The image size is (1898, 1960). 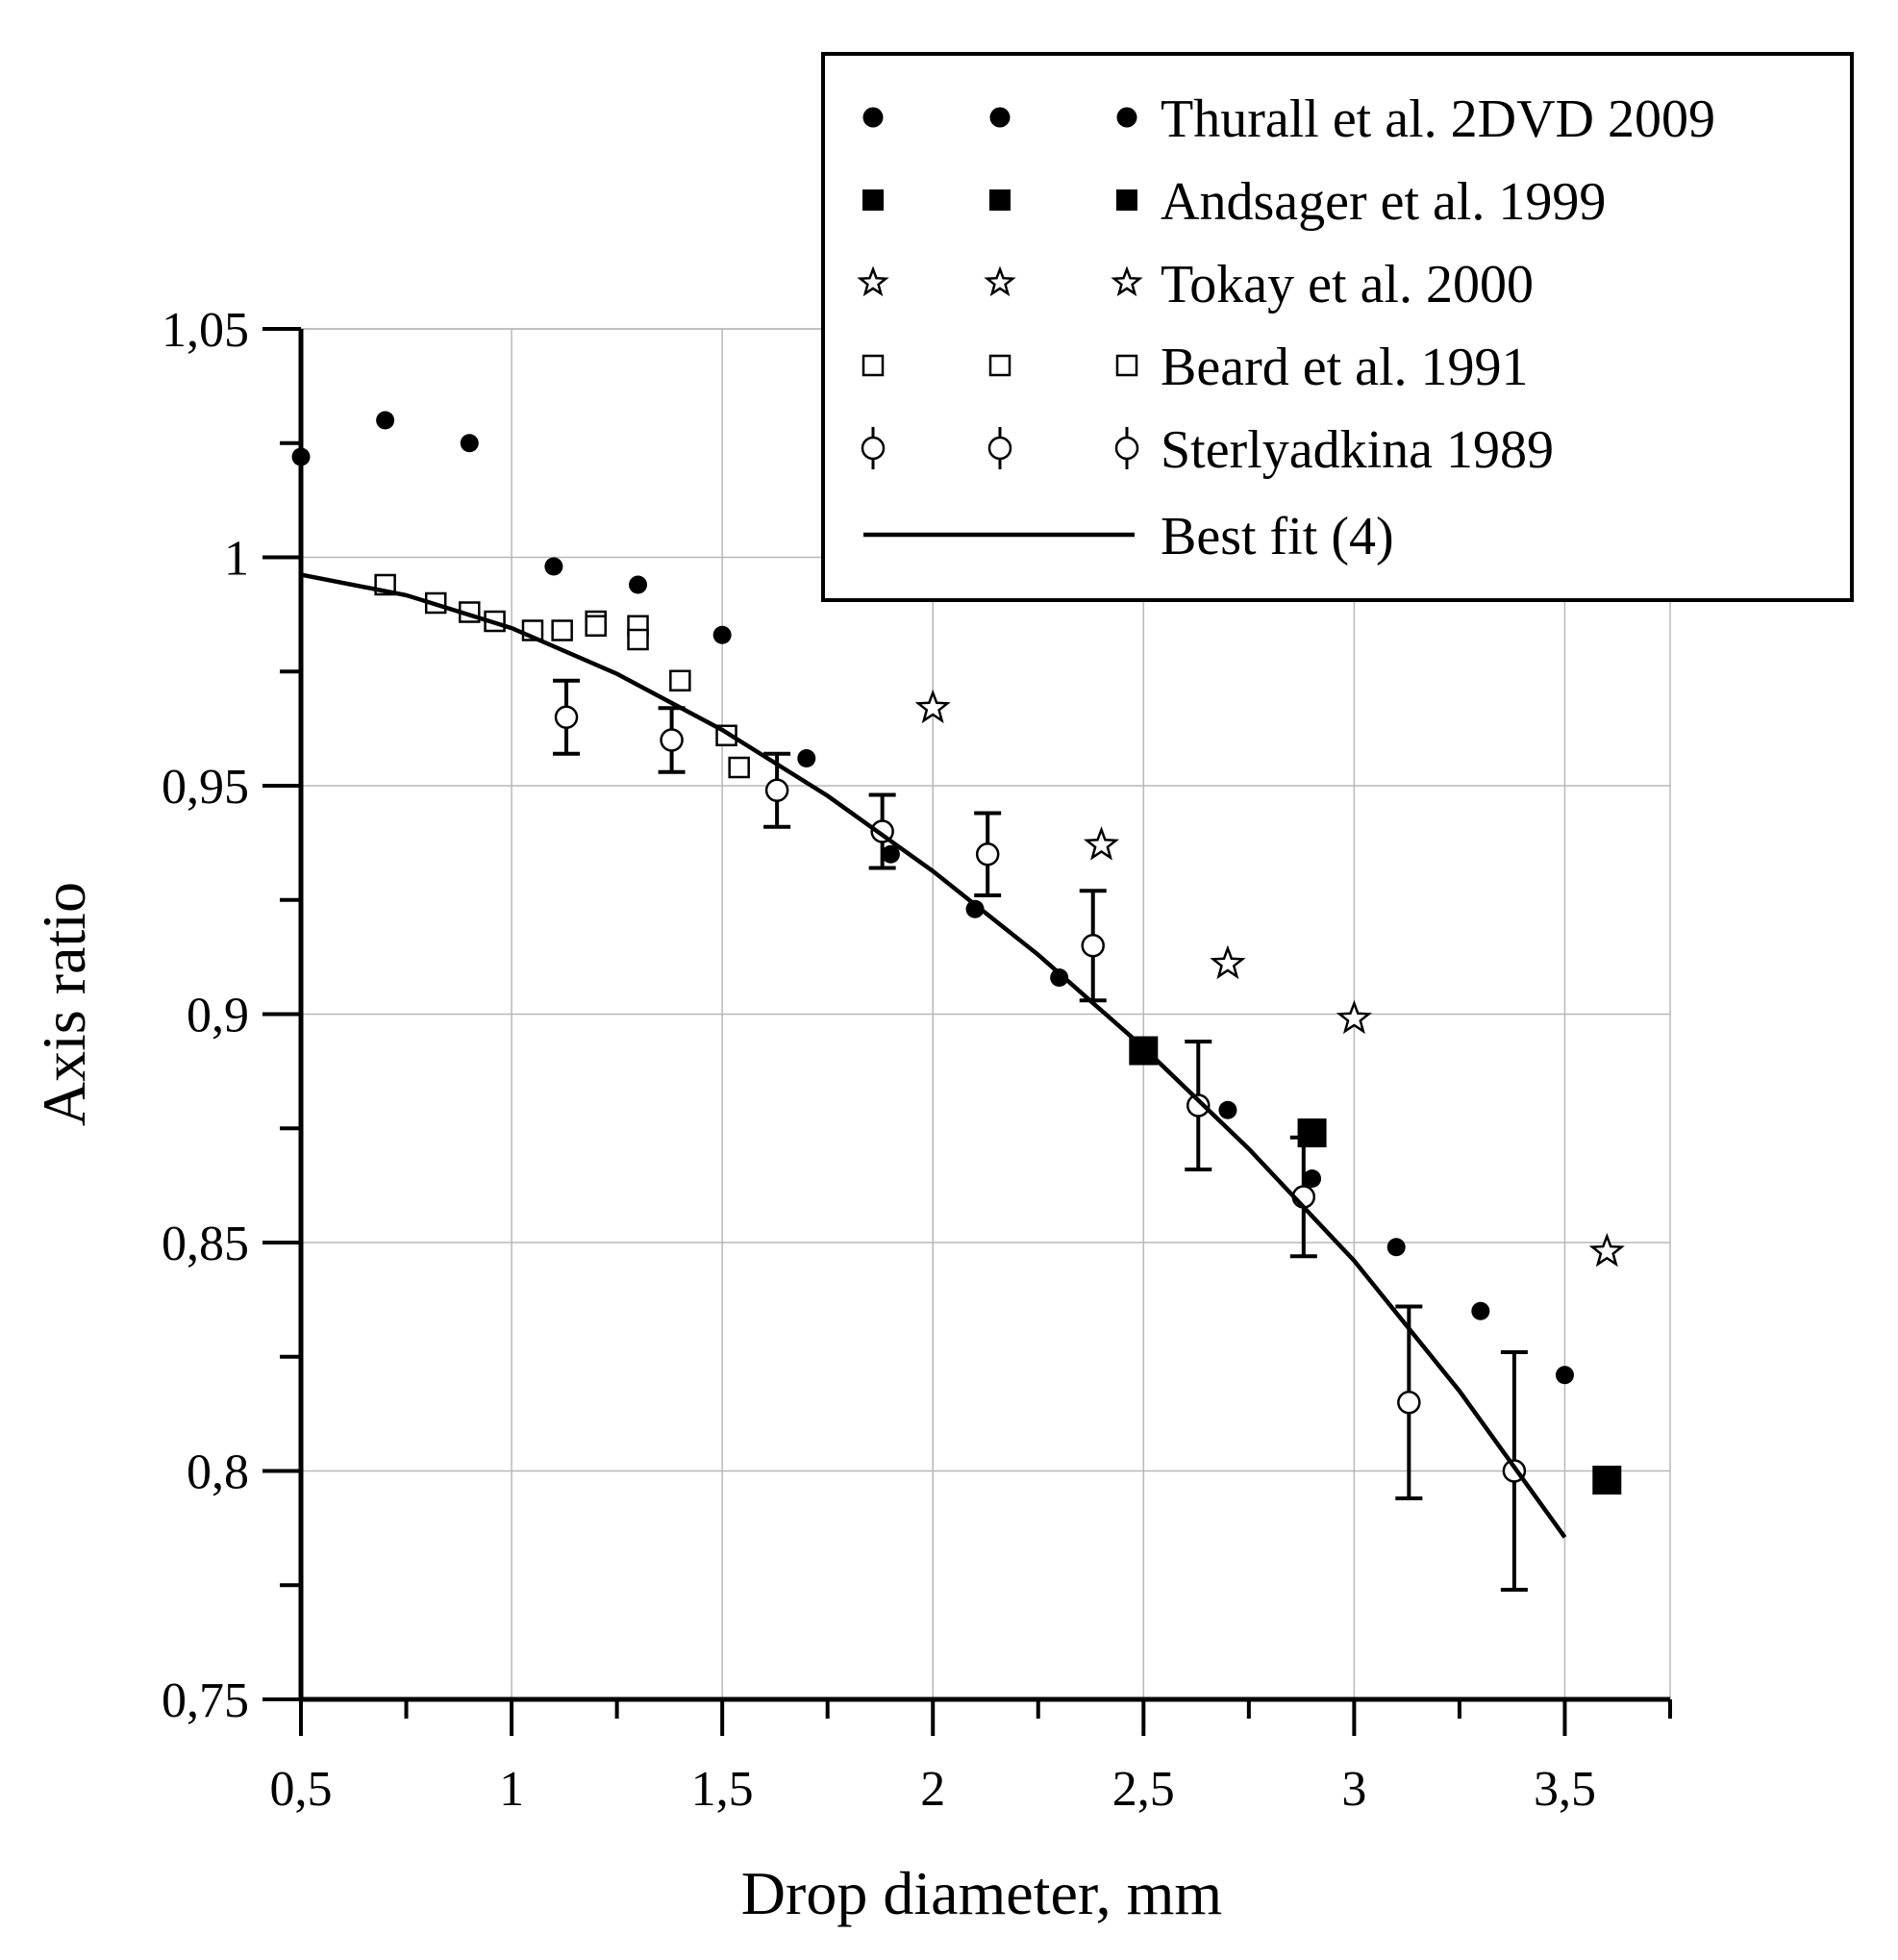 I want to click on x-tick-label: 3,5, so click(x=1565, y=1789).